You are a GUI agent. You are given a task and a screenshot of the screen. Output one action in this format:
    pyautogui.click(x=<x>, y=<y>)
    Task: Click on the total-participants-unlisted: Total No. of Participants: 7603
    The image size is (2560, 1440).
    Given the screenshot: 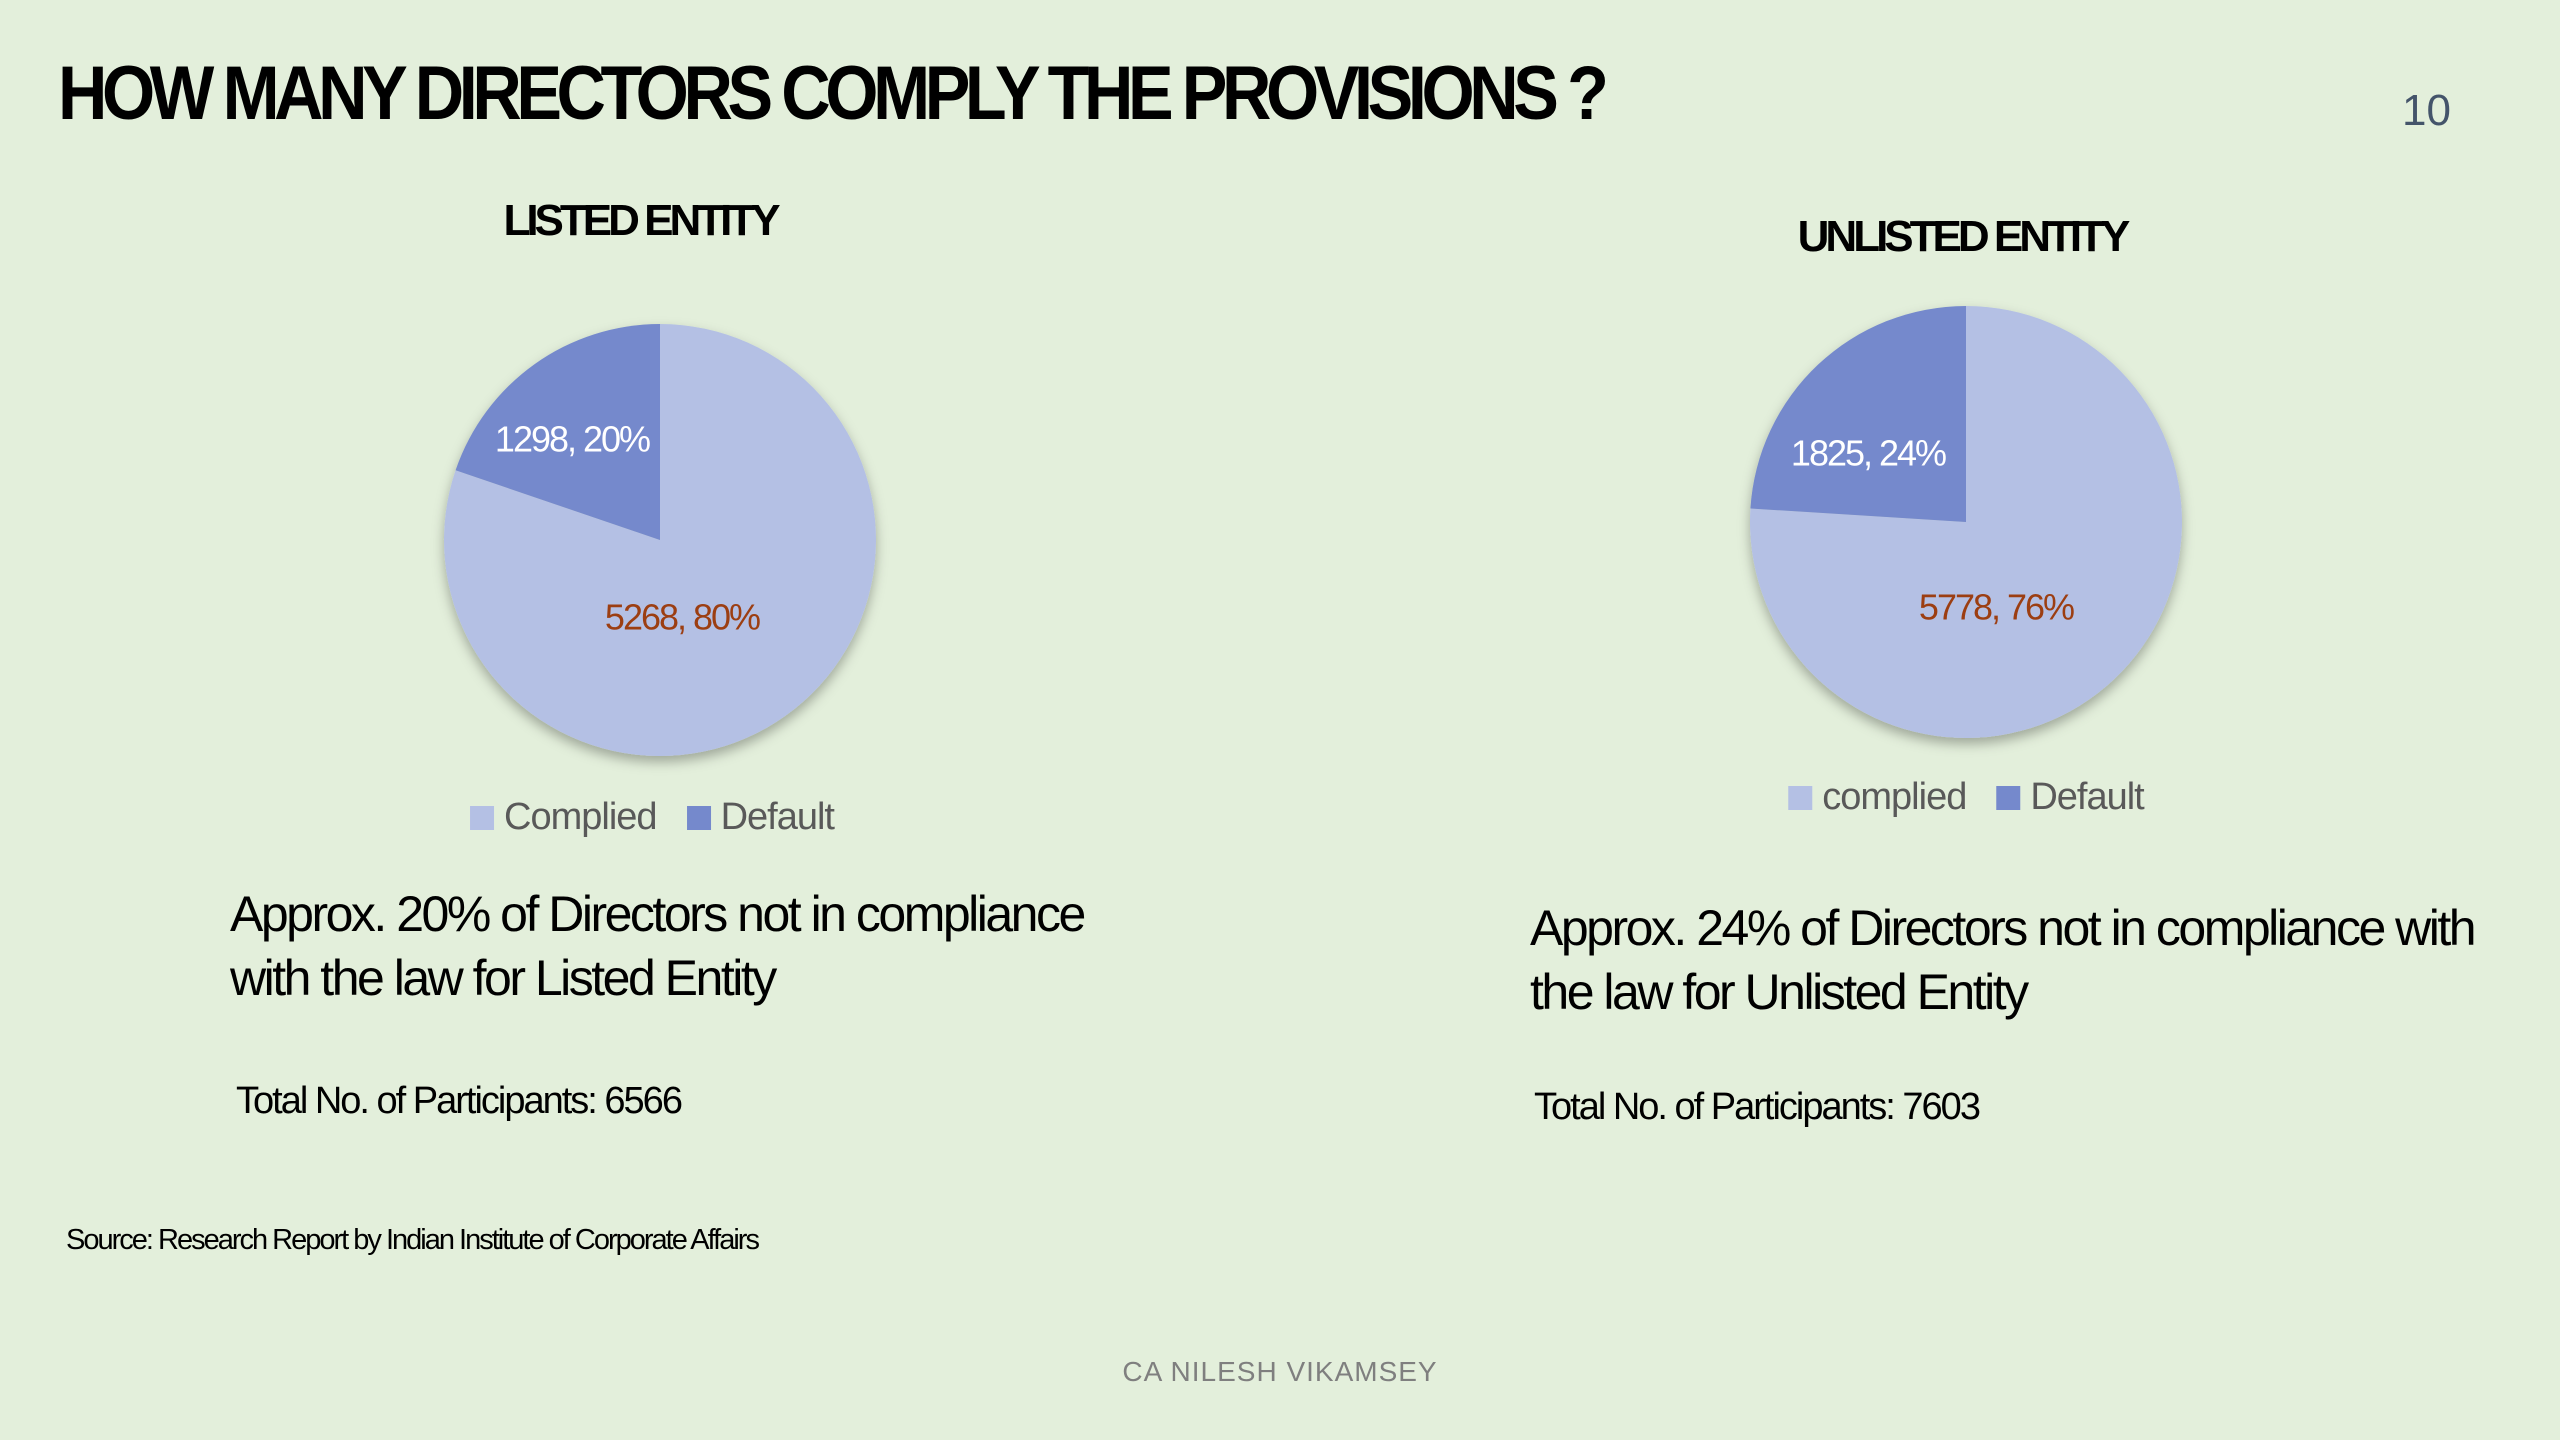 What is the action you would take?
    pyautogui.click(x=1757, y=1107)
    